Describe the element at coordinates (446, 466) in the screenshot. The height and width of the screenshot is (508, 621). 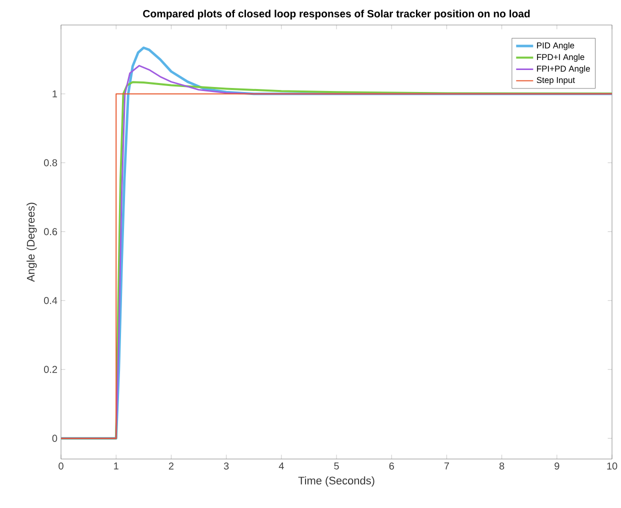
I see `x-tick-label: 7` at that location.